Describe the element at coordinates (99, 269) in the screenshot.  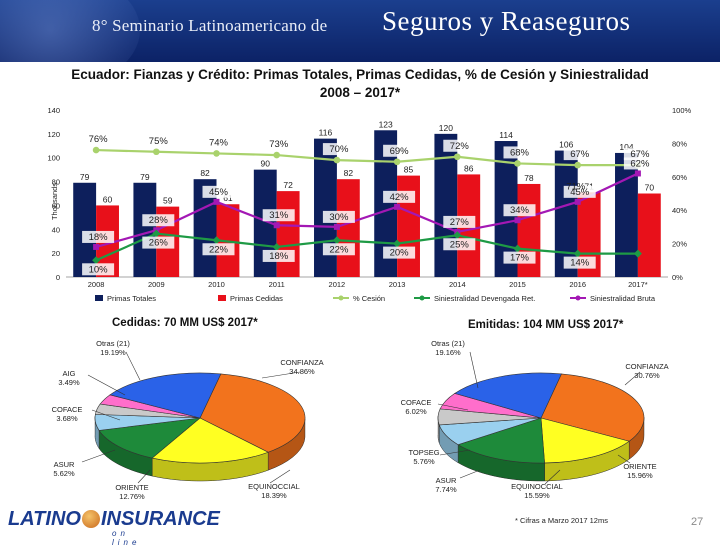
I see `siniestralidad-dev-ret-data-label: 10%` at that location.